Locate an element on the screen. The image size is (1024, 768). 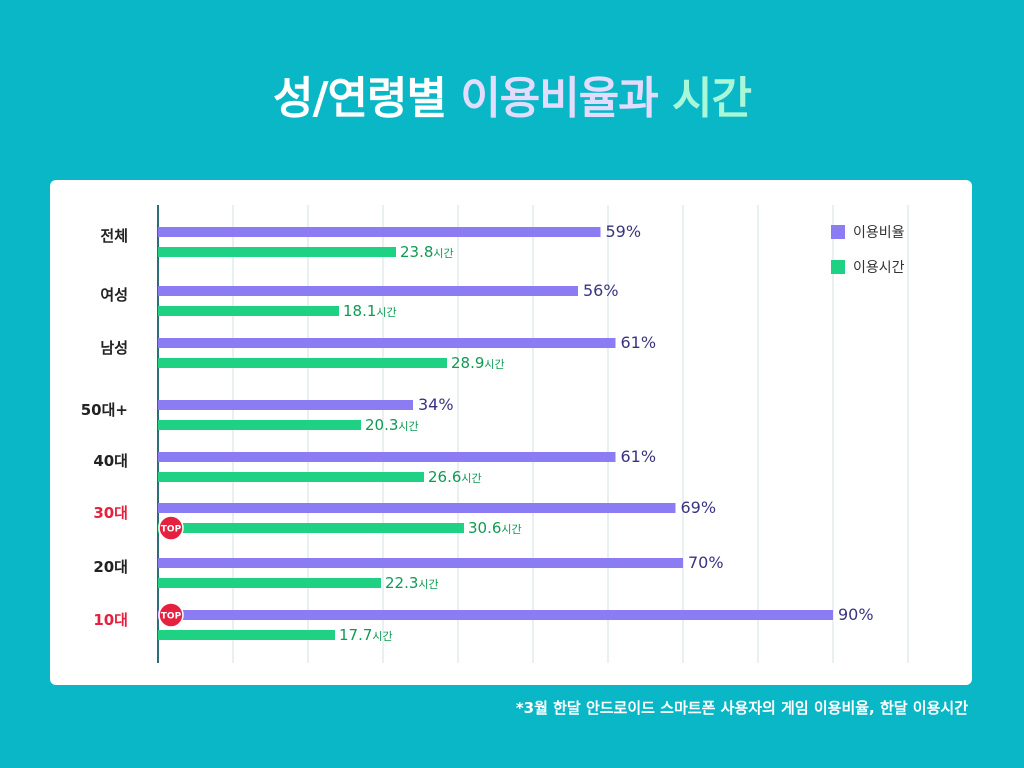
time-value-label: 18.1시간 is located at coordinates (370, 311).